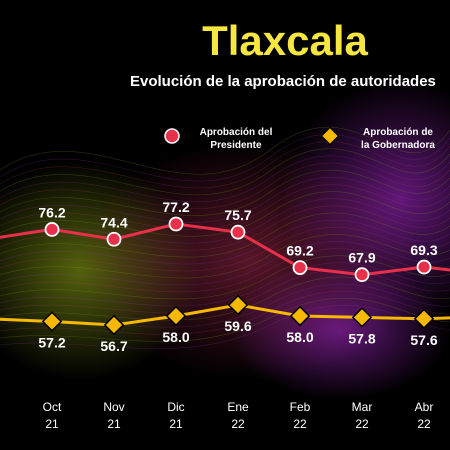 The image size is (450, 450). Describe the element at coordinates (362, 407) in the screenshot. I see `x-tick-label-month: Mar` at that location.